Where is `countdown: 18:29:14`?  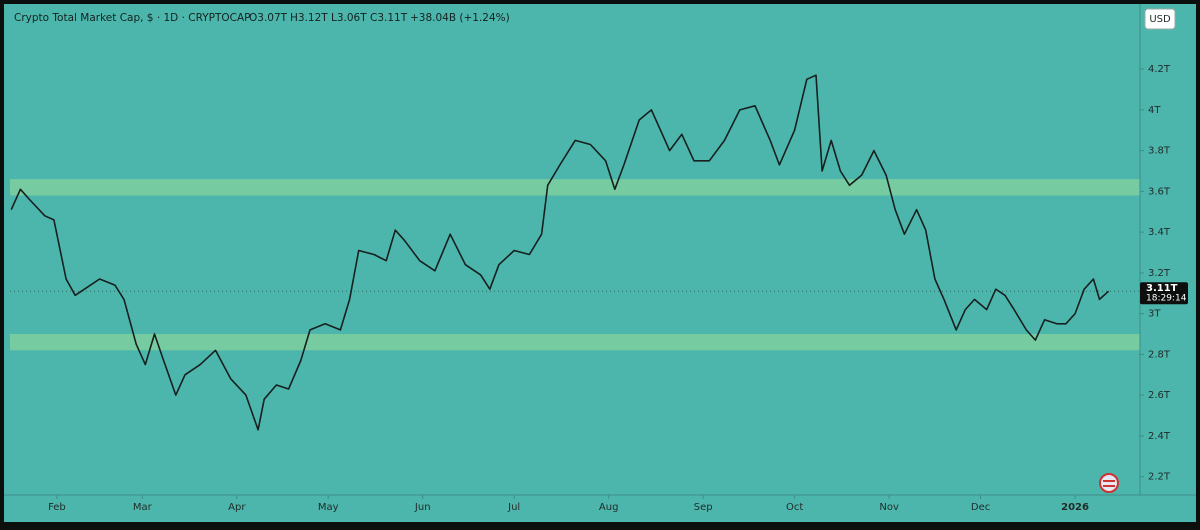
countdown: 18:29:14 is located at coordinates (1166, 299).